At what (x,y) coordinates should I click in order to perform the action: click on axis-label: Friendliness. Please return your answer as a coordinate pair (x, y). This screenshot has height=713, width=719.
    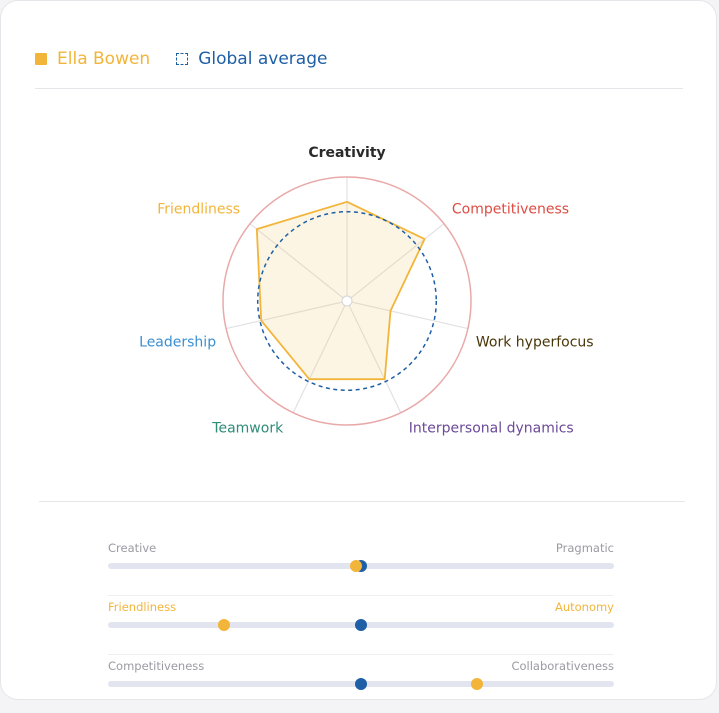
    Looking at the image, I should click on (198, 210).